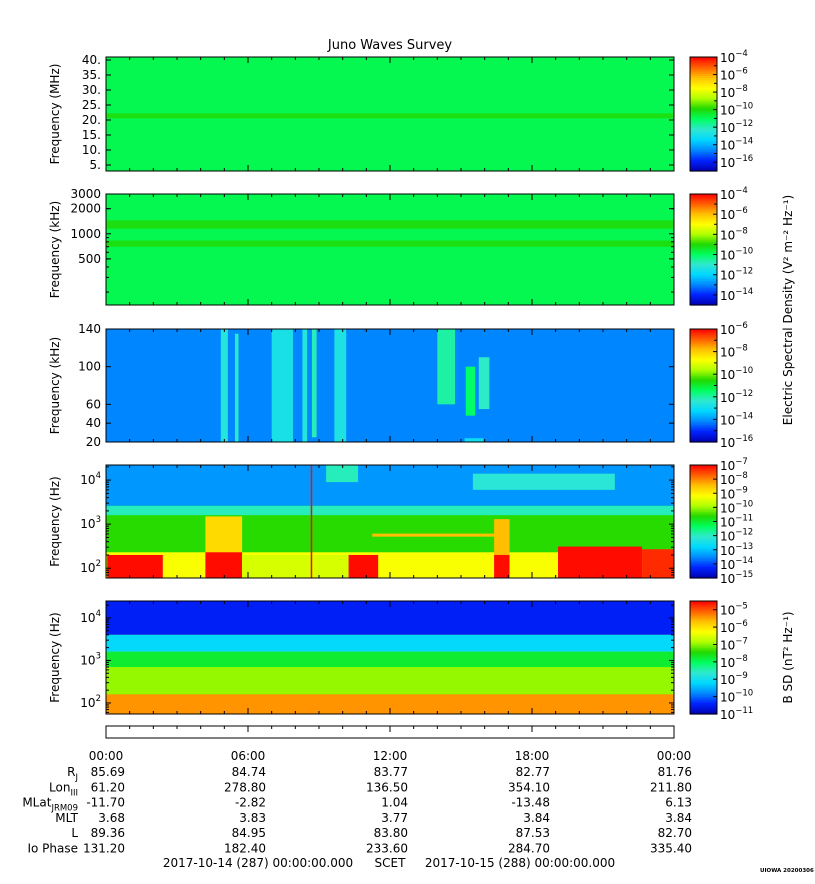  Describe the element at coordinates (52, 849) in the screenshot. I see `ephemeris-row-label: Io Phase` at that location.